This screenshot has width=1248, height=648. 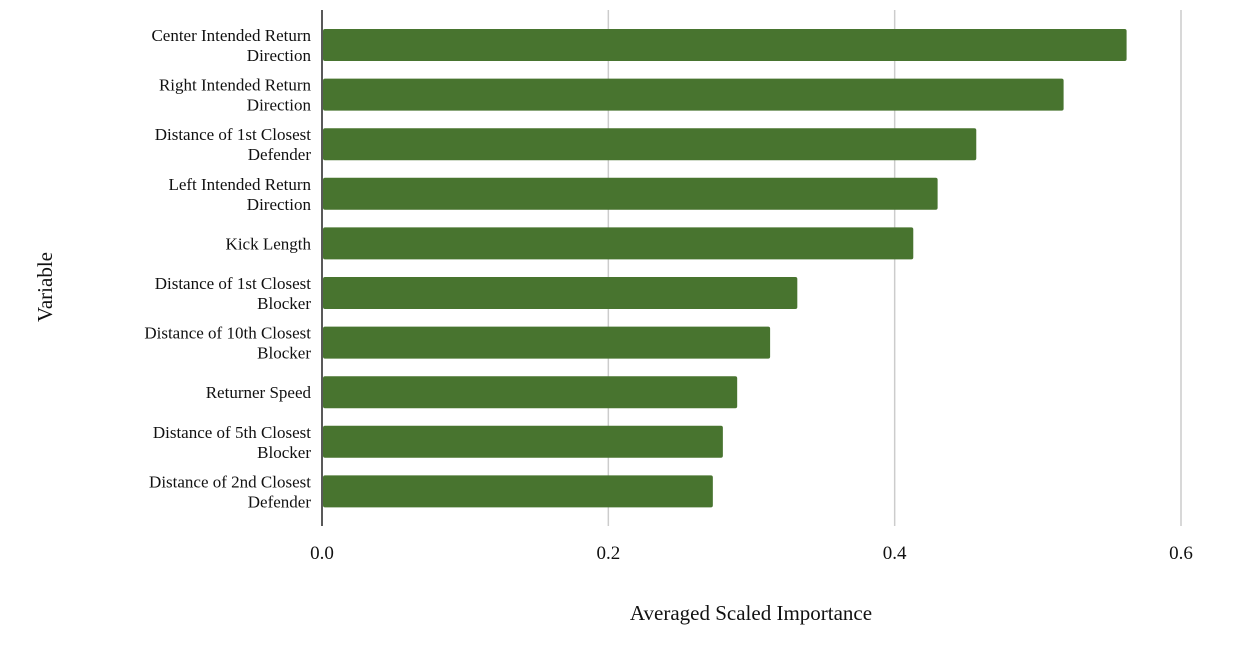 What do you see at coordinates (227, 343) in the screenshot?
I see `category-label: Distance of 10th Closest Blocker` at bounding box center [227, 343].